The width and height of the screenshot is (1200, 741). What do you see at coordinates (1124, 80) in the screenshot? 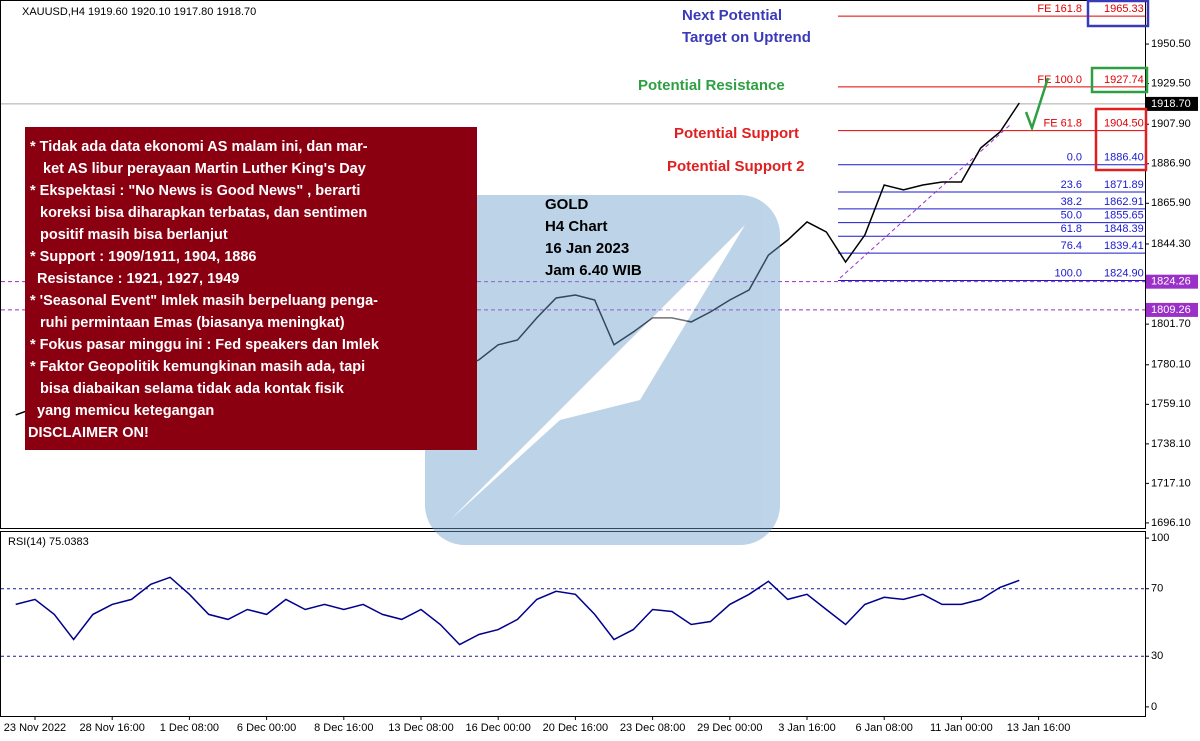
I see `fib-level-value: 1927.74` at bounding box center [1124, 80].